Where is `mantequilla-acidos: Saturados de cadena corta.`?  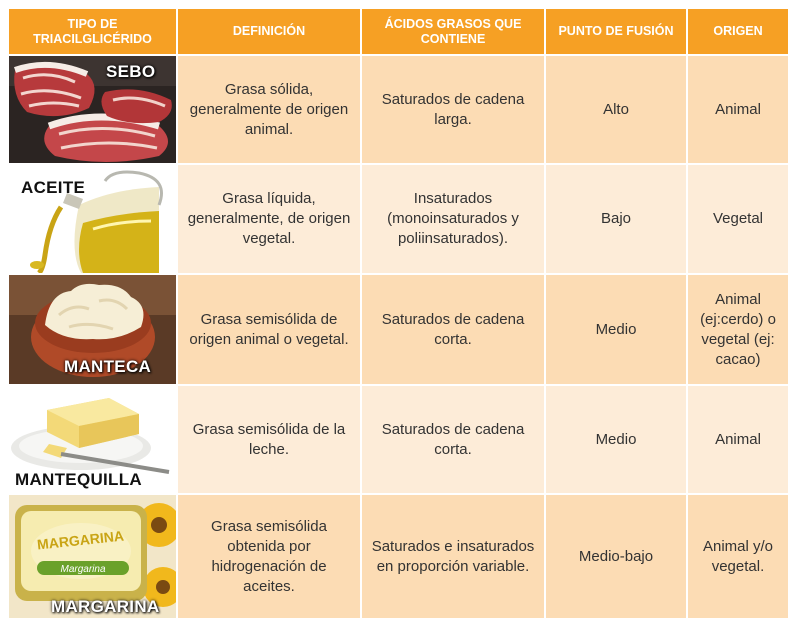 mantequilla-acidos: Saturados de cadena corta. is located at coordinates (453, 439).